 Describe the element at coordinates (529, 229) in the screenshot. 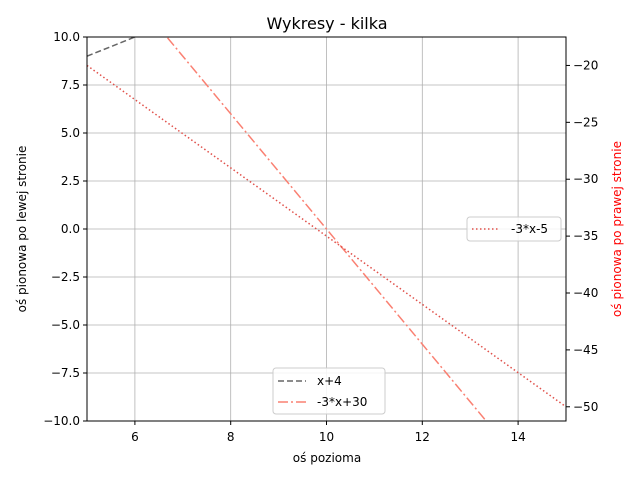

I see `legend-label: -3*x-5` at that location.